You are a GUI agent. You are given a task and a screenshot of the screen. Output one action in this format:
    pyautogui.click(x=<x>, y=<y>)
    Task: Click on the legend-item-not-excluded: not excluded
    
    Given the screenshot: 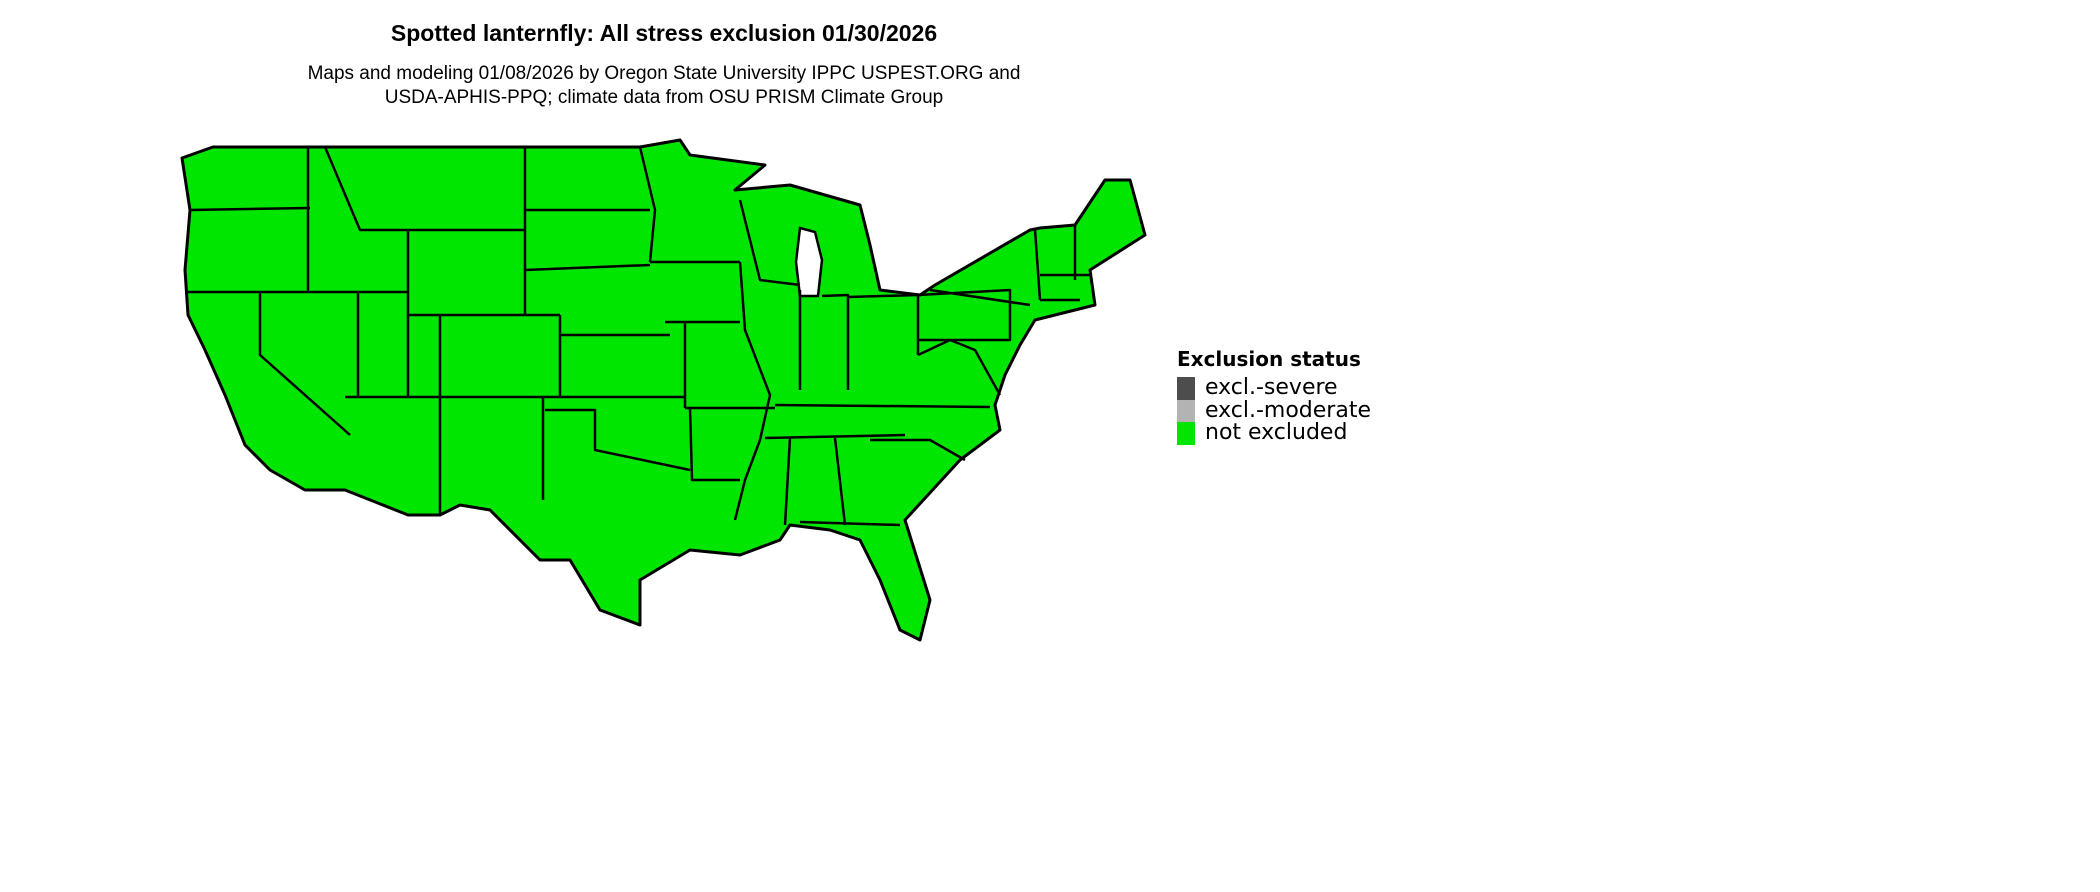 What is the action you would take?
    pyautogui.click(x=1274, y=433)
    